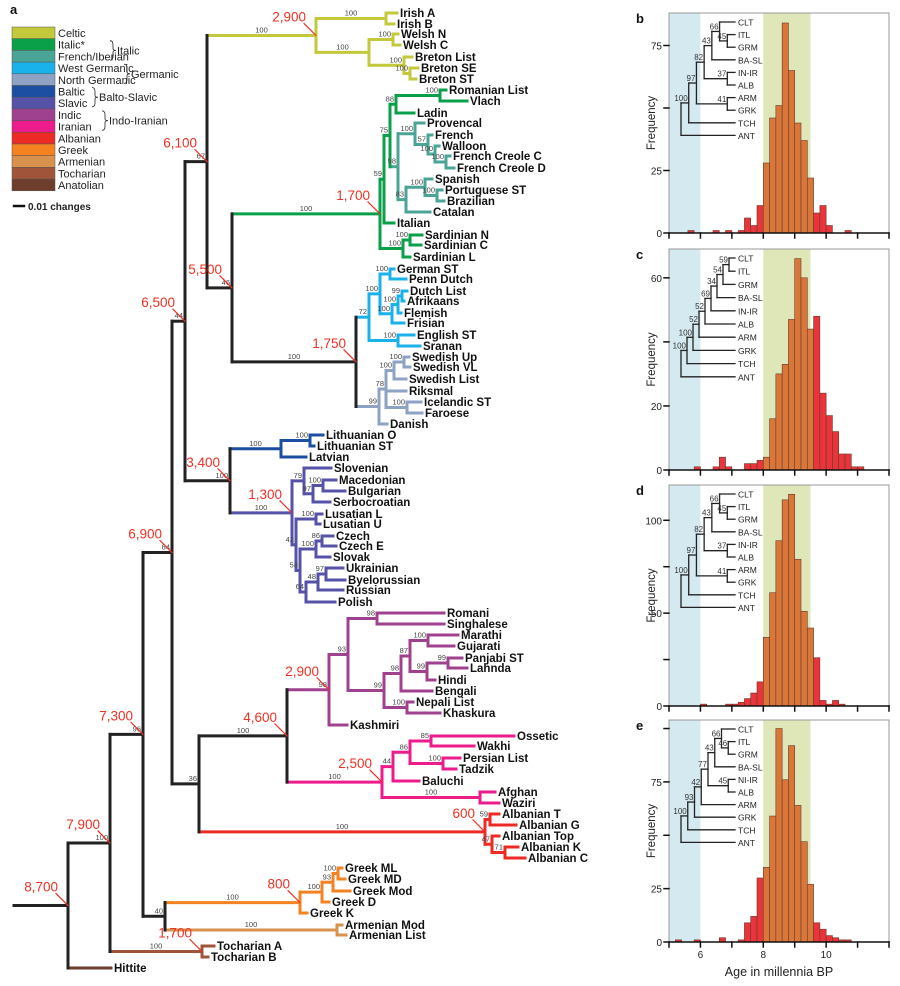 The width and height of the screenshot is (900, 986). Describe the element at coordinates (392, 161) in the screenshot. I see `support-value: 98` at that location.